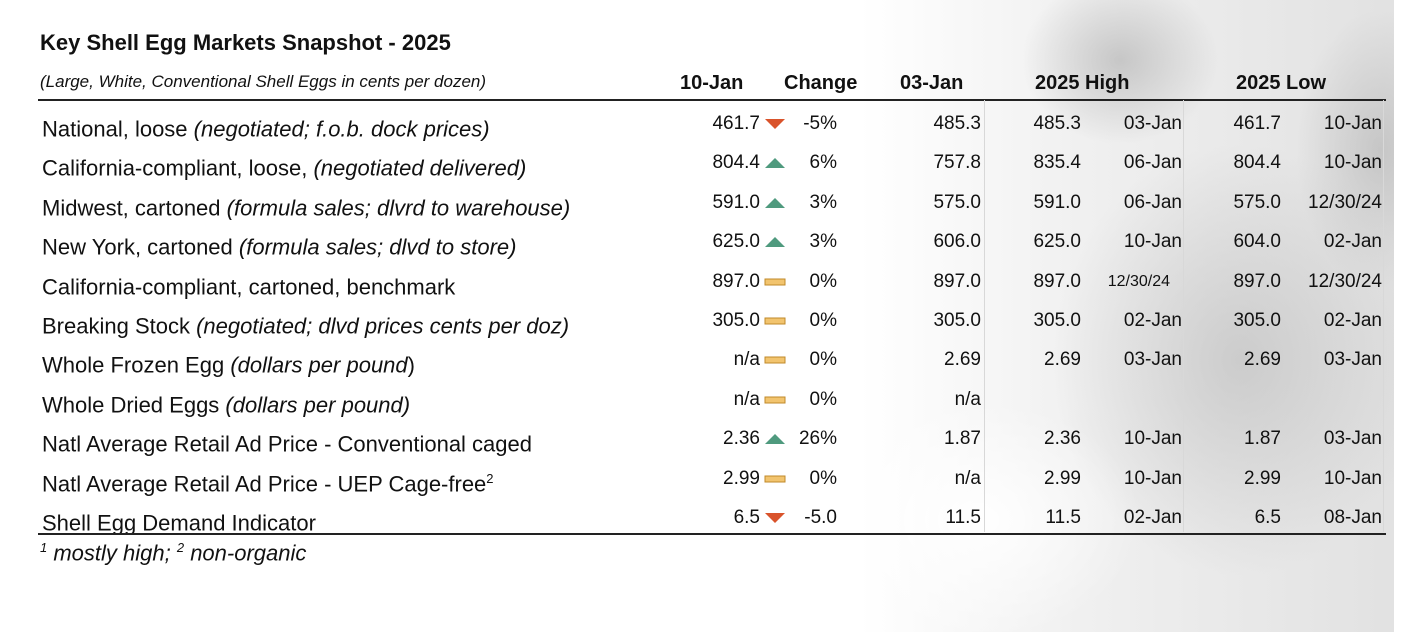 The image size is (1412, 632). Describe the element at coordinates (1403, 316) in the screenshot. I see `right-margin` at that location.